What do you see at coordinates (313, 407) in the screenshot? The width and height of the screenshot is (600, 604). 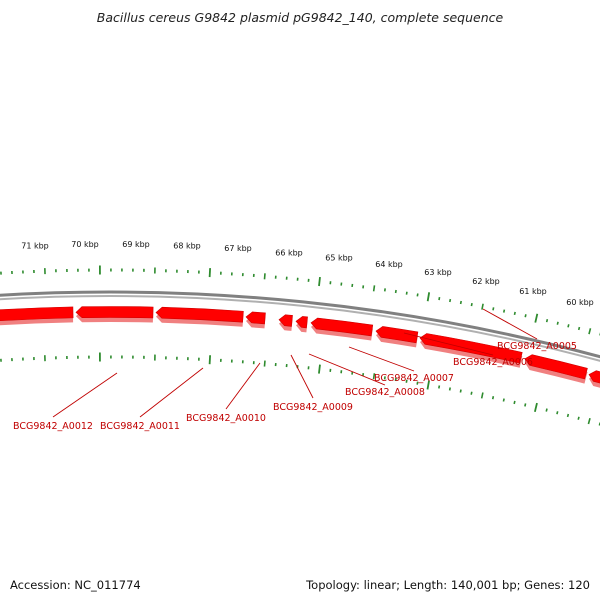 I see `gene-label: BCG9842_A0009` at bounding box center [313, 407].